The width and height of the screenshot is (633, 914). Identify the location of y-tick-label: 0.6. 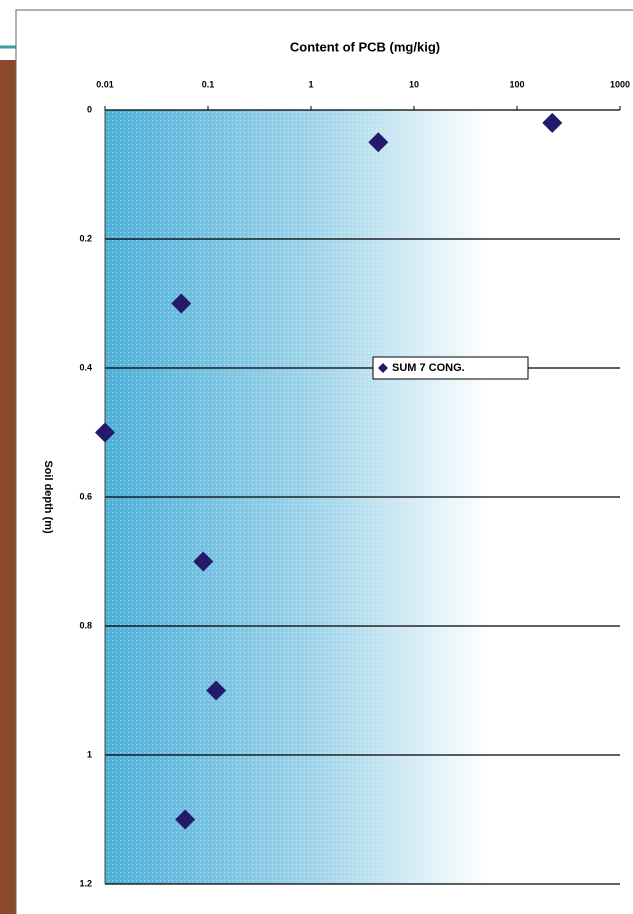
(85, 496).